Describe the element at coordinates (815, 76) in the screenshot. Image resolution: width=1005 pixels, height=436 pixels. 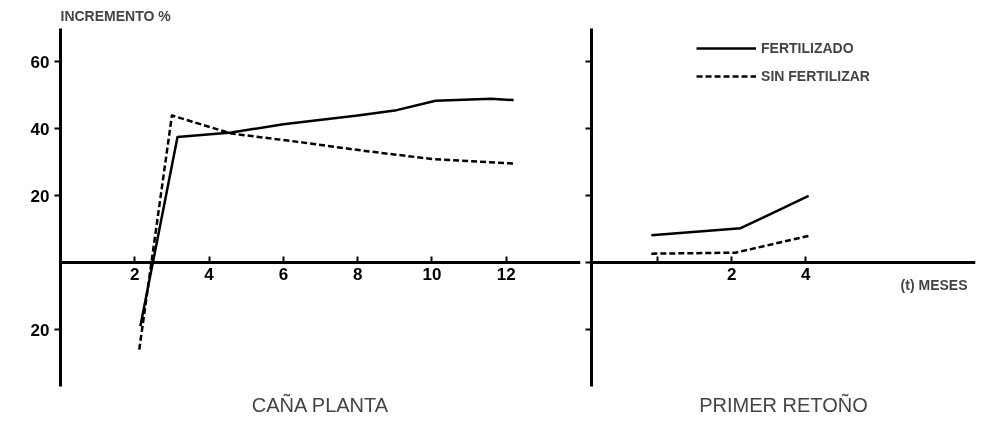
I see `legend-label: SIN FERTILIZAR` at that location.